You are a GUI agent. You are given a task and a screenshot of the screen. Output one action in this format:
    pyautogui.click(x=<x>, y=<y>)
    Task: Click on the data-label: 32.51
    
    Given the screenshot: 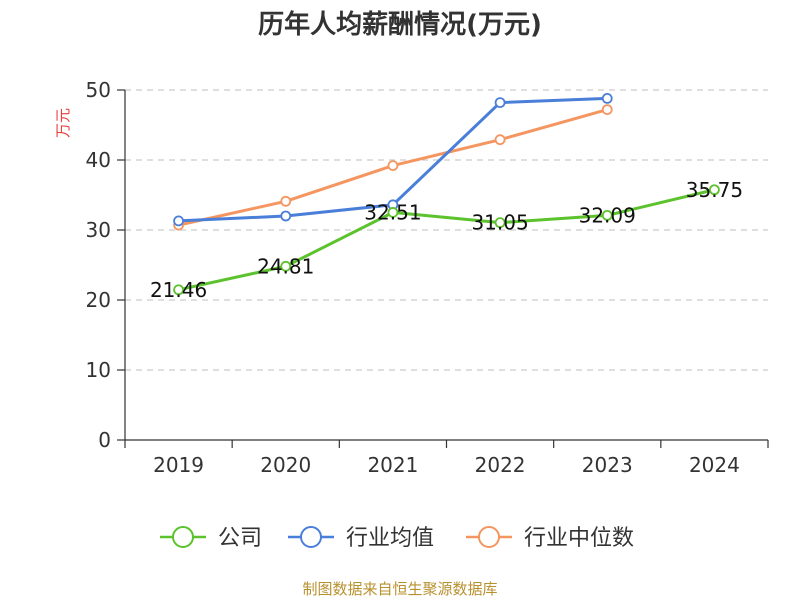 What is the action you would take?
    pyautogui.click(x=392, y=212)
    